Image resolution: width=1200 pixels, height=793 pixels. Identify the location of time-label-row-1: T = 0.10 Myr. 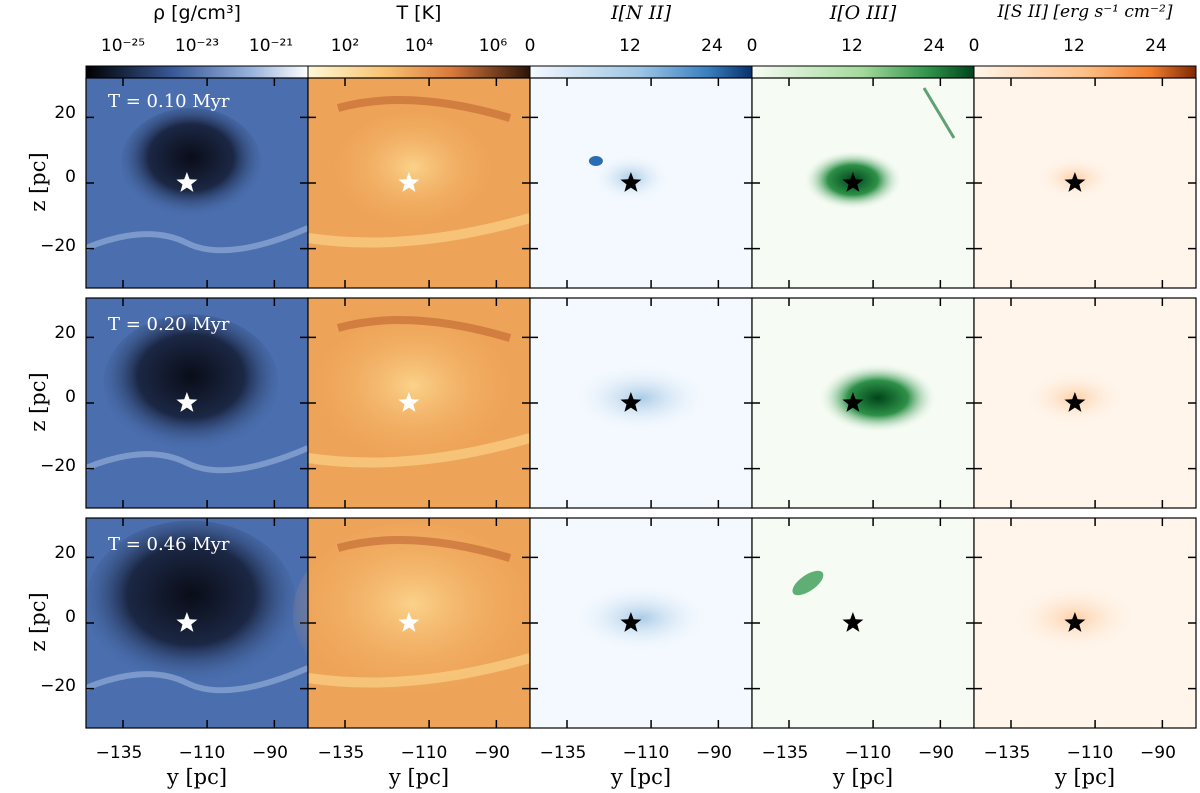
(169, 101).